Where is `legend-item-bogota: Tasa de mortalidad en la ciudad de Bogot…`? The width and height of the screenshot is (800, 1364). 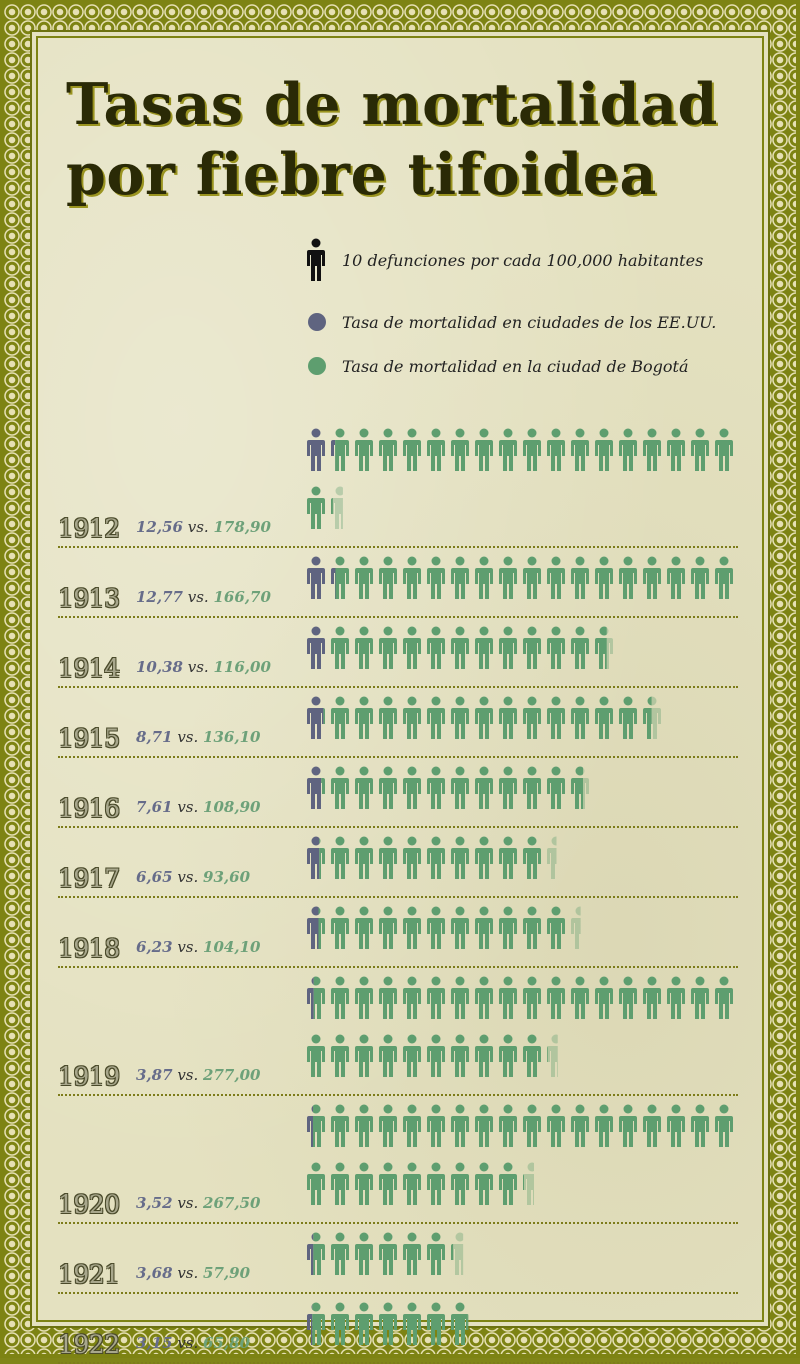
legend-item-bogota: Tasa de mortalidad en la ciudad de Bogot… is located at coordinates (497, 366).